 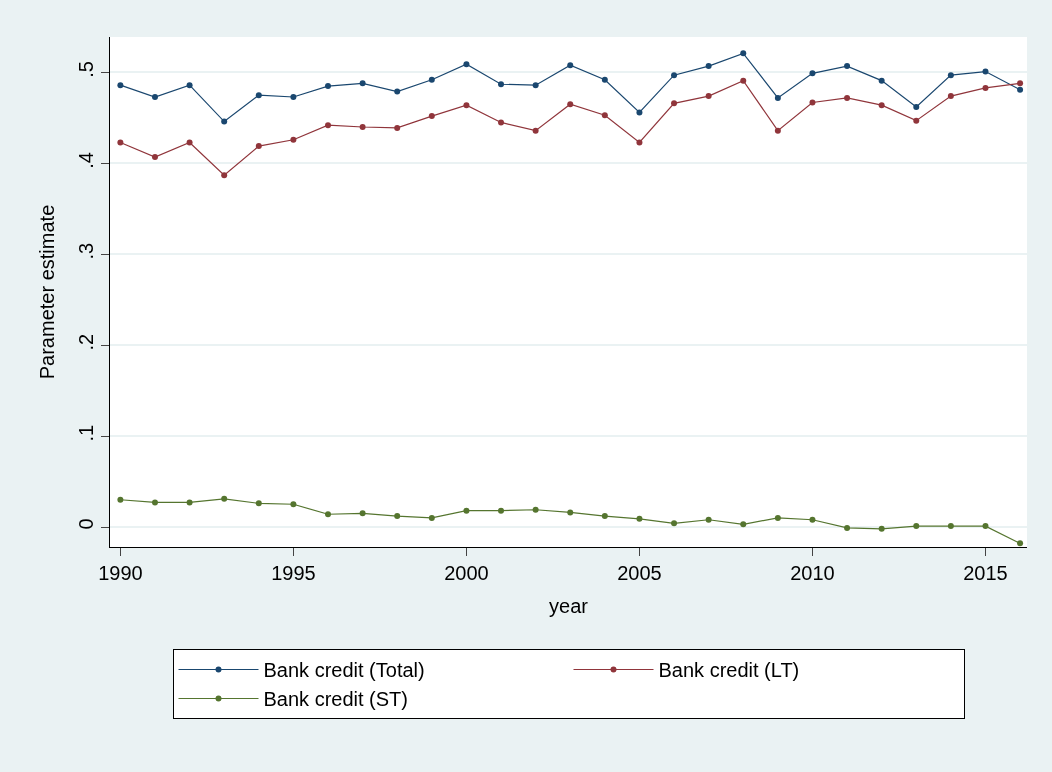 I want to click on x-tick-label: 2010, so click(x=812, y=573).